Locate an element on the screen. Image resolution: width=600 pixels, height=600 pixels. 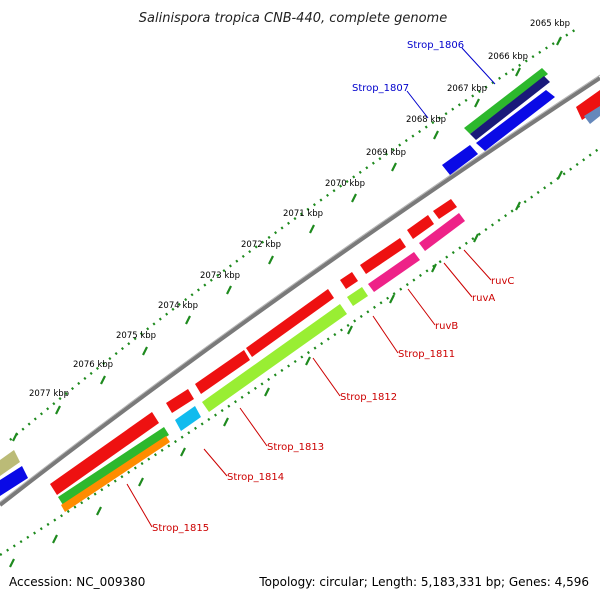
gene-right-steel-bar is located at coordinates (592, 115).